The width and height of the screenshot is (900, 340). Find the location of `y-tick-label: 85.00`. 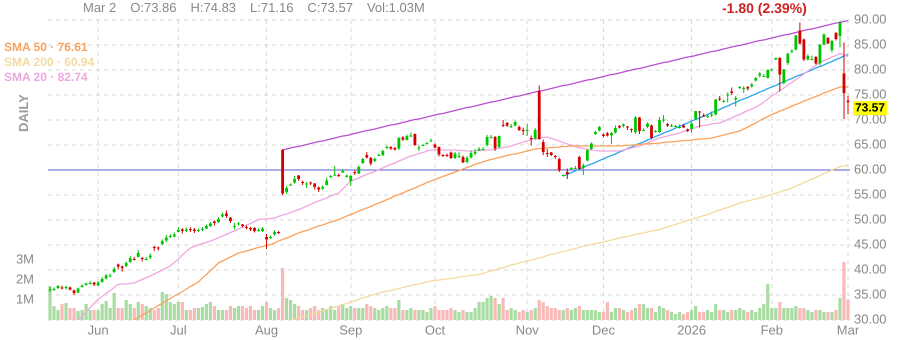

y-tick-label: 85.00 is located at coordinates (870, 44).